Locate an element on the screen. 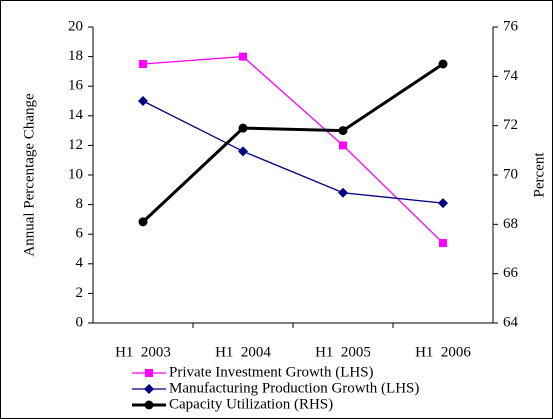  legend-label: Private Investment Growth (LHS) is located at coordinates (271, 372).